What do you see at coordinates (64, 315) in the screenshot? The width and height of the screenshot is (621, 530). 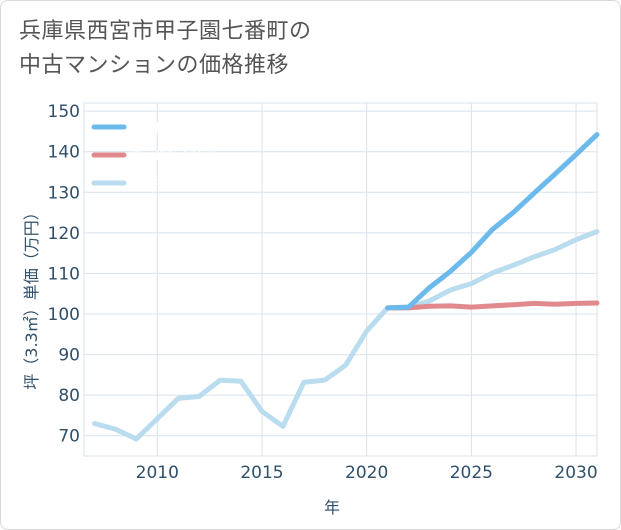 I see `y-tick-label: 100` at bounding box center [64, 315].